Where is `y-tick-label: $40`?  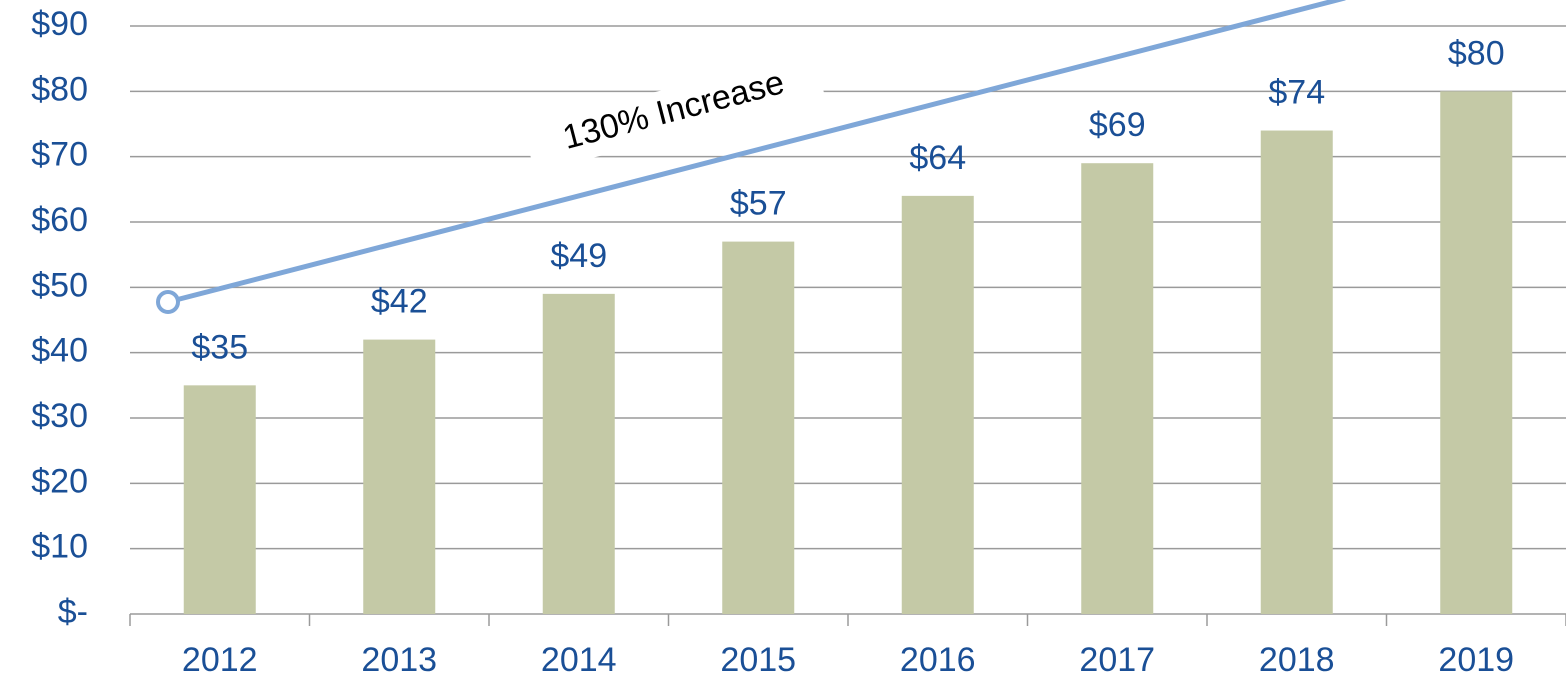
y-tick-label: $40 is located at coordinates (59, 351).